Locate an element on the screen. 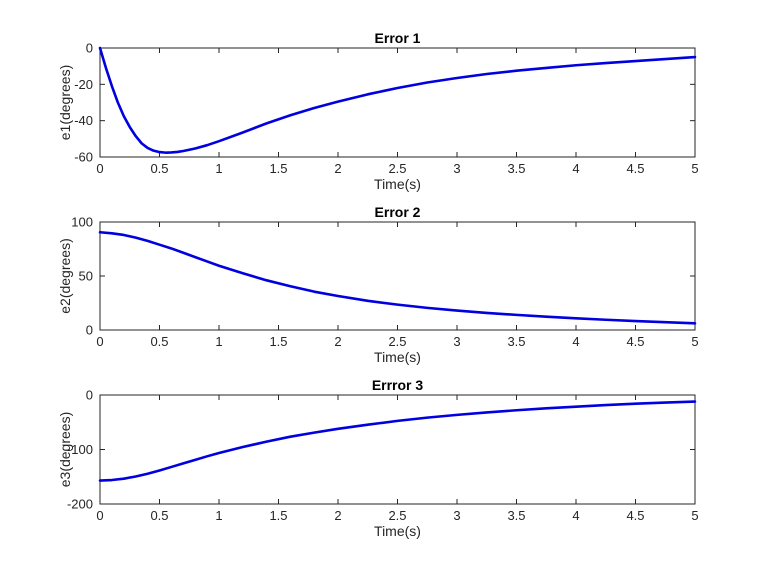  y-axis-label: e2(degrees) is located at coordinates (65, 276).